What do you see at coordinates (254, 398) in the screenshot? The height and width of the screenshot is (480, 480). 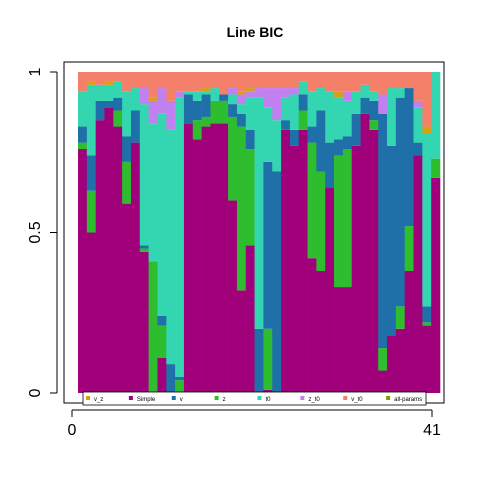 I see `legend-box` at bounding box center [254, 398].